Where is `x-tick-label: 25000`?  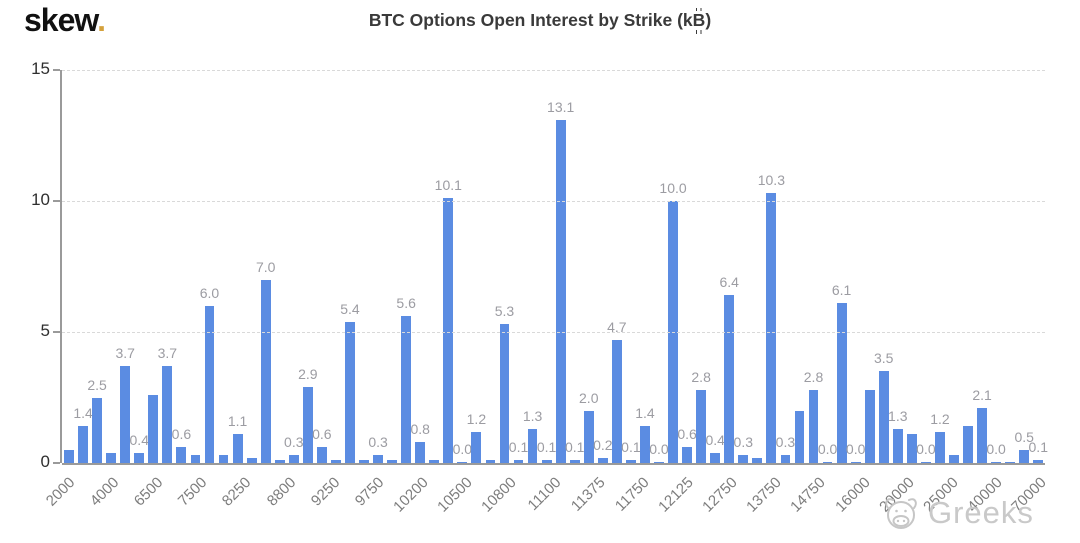 x-tick-label: 25000 is located at coordinates (941, 495).